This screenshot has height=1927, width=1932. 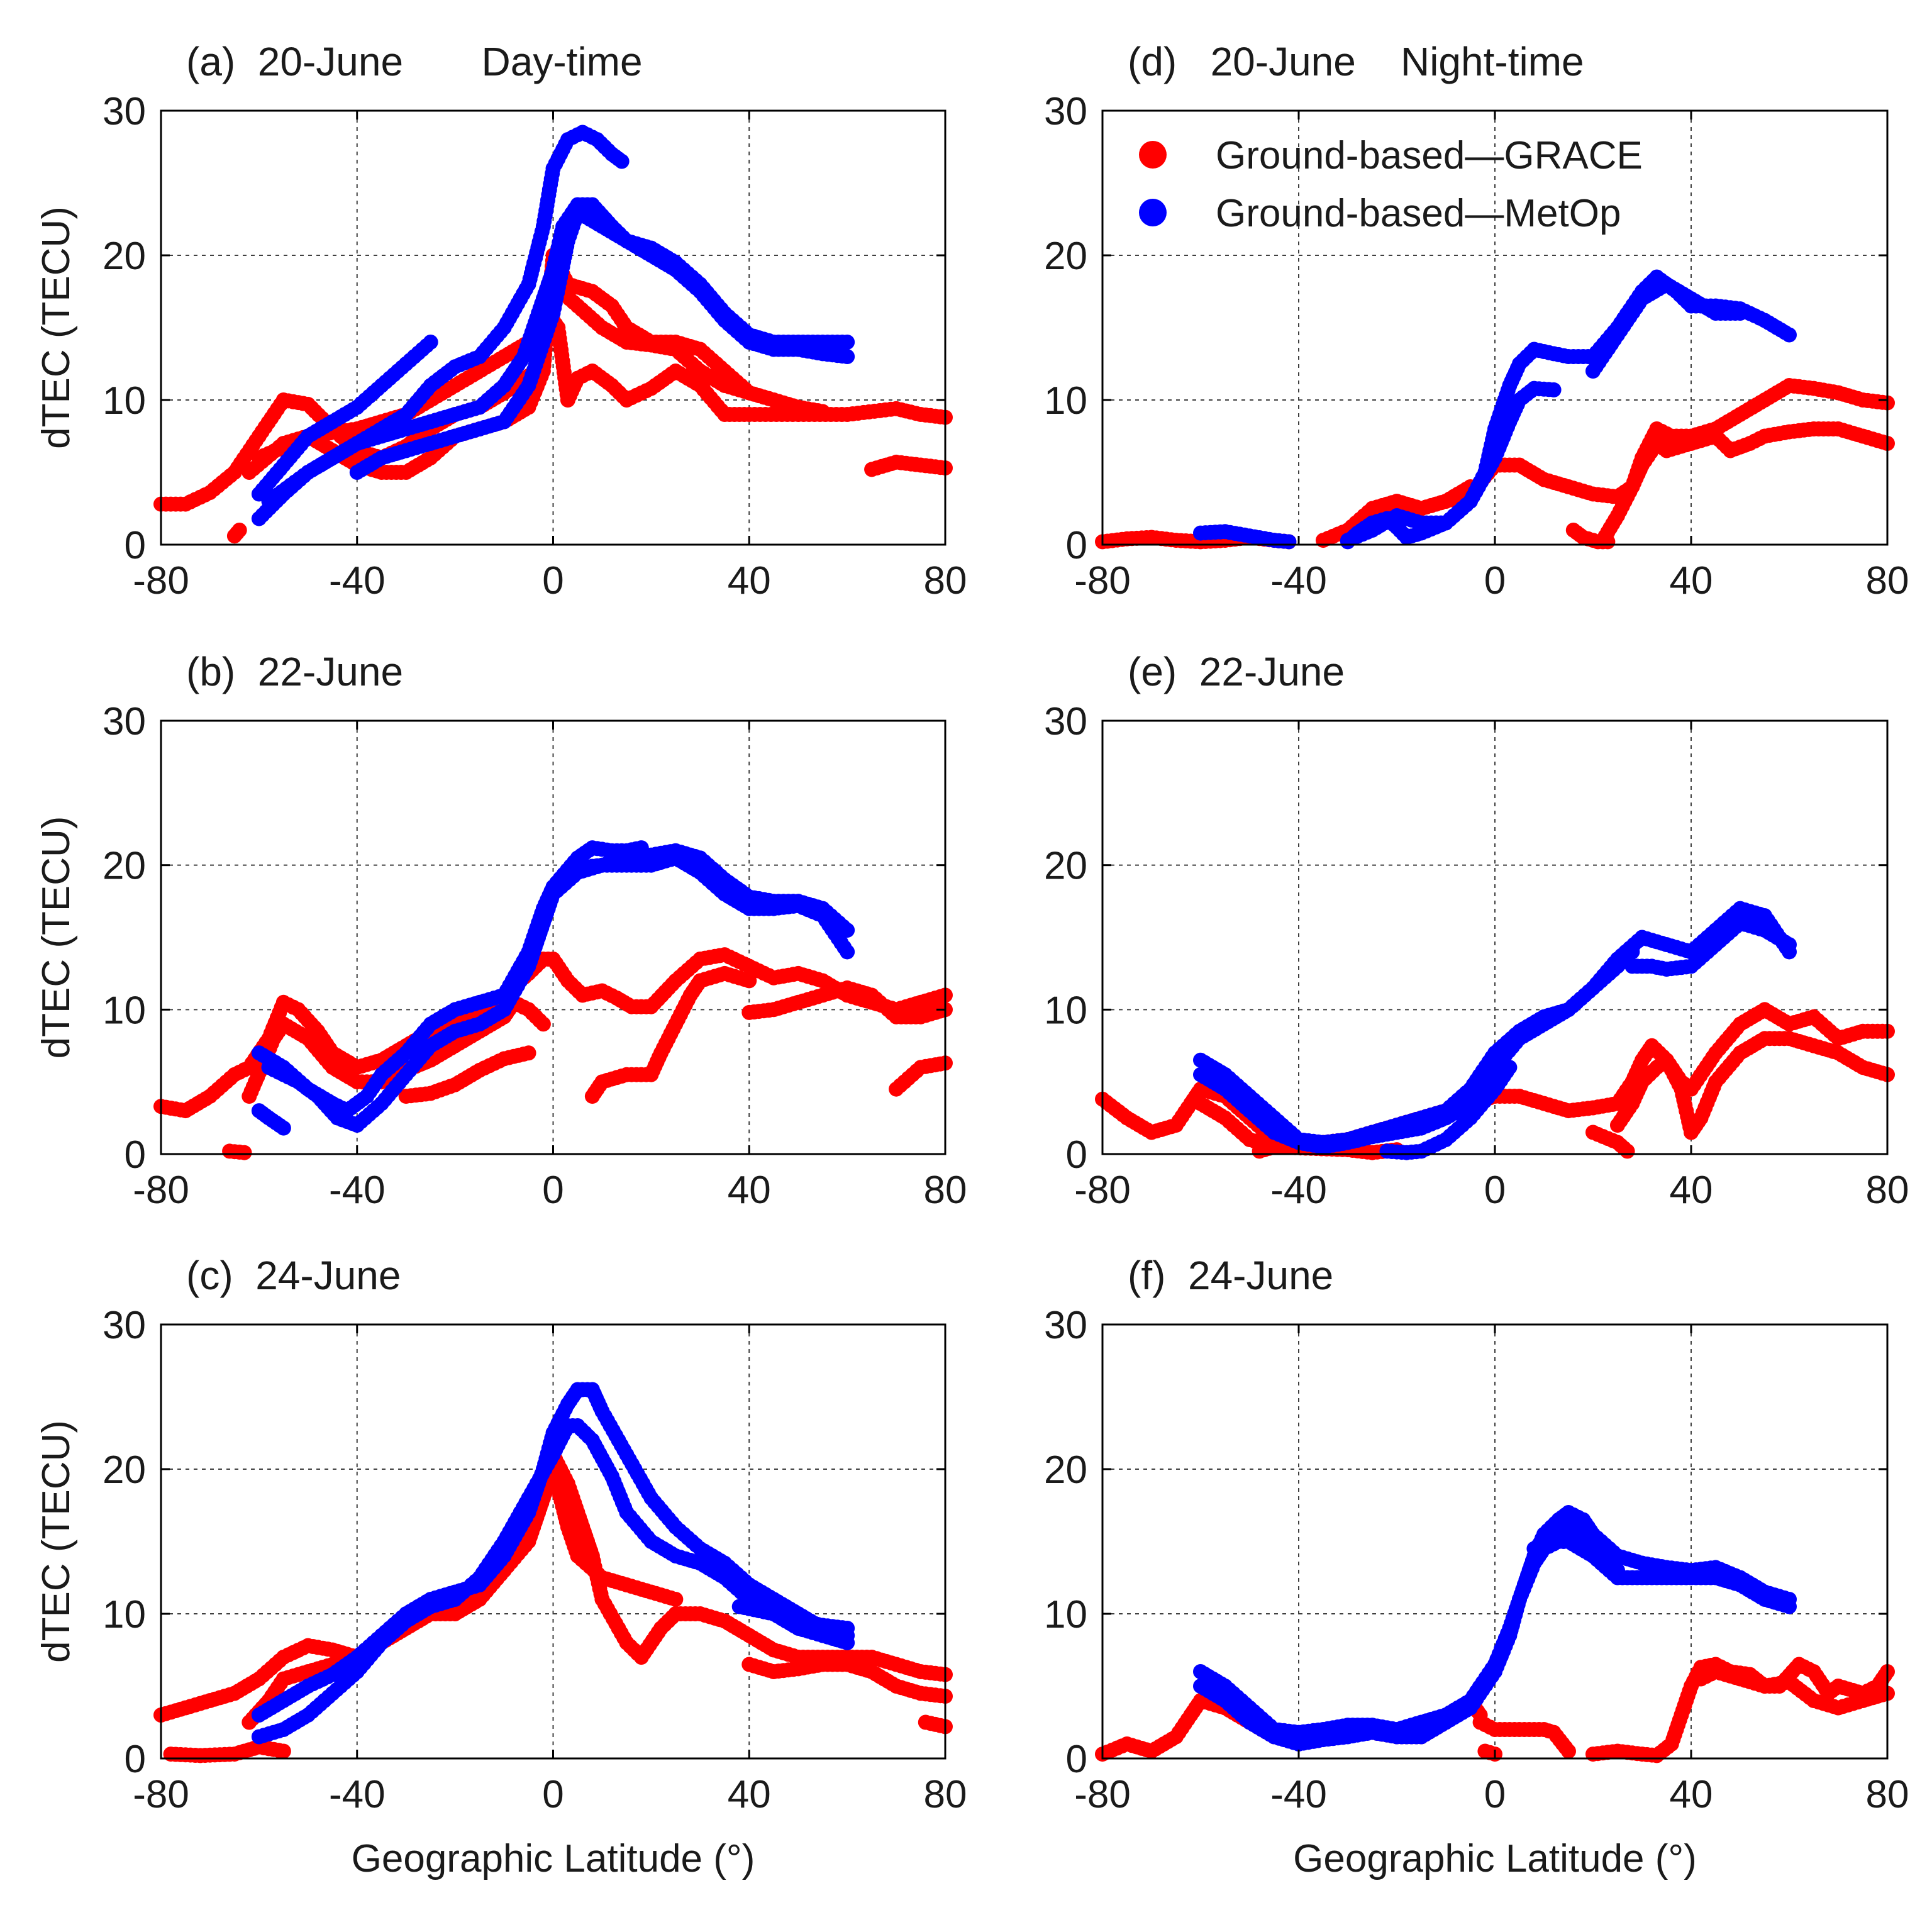 What do you see at coordinates (1230, 1275) in the screenshot?
I see `panel-title: (f) 24-June` at bounding box center [1230, 1275].